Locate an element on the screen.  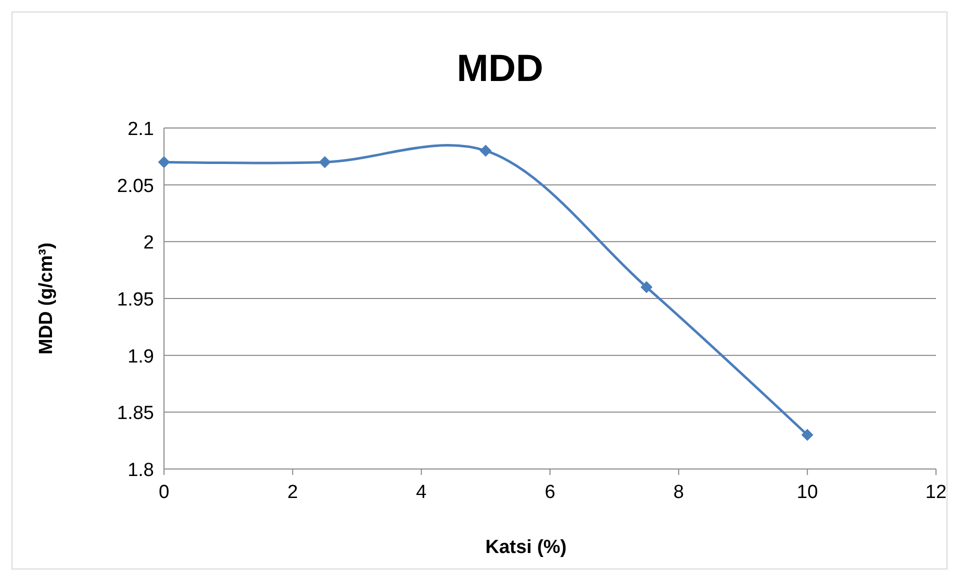
y-tick-label: 2 is located at coordinates (148, 243).